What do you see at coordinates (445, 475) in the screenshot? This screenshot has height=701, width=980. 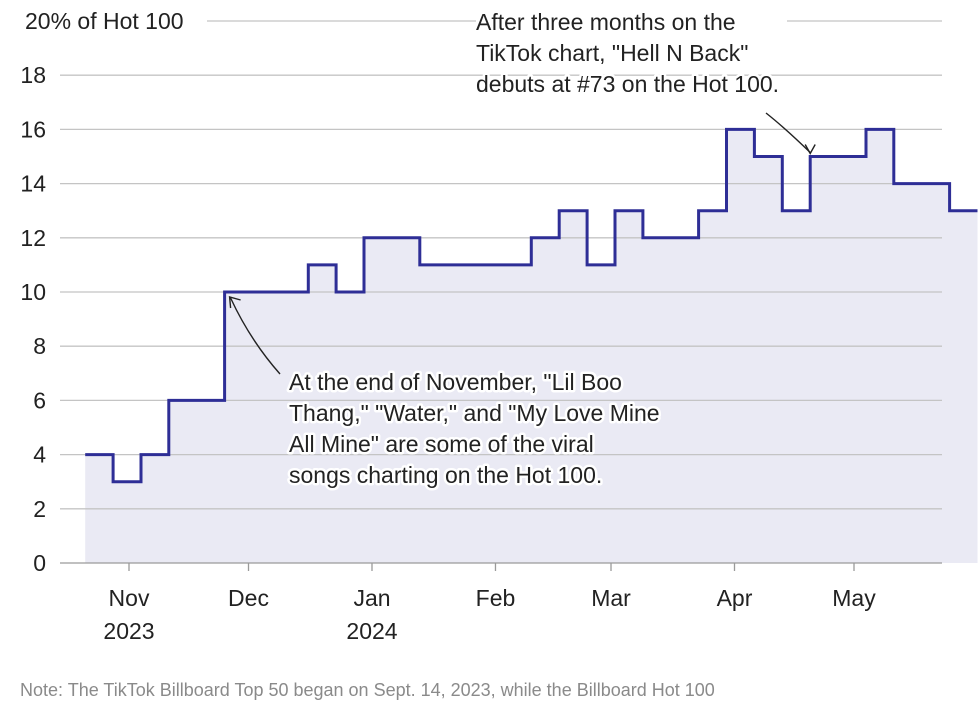 I see `annotation-text-november: songs charting on the Hot 100.` at bounding box center [445, 475].